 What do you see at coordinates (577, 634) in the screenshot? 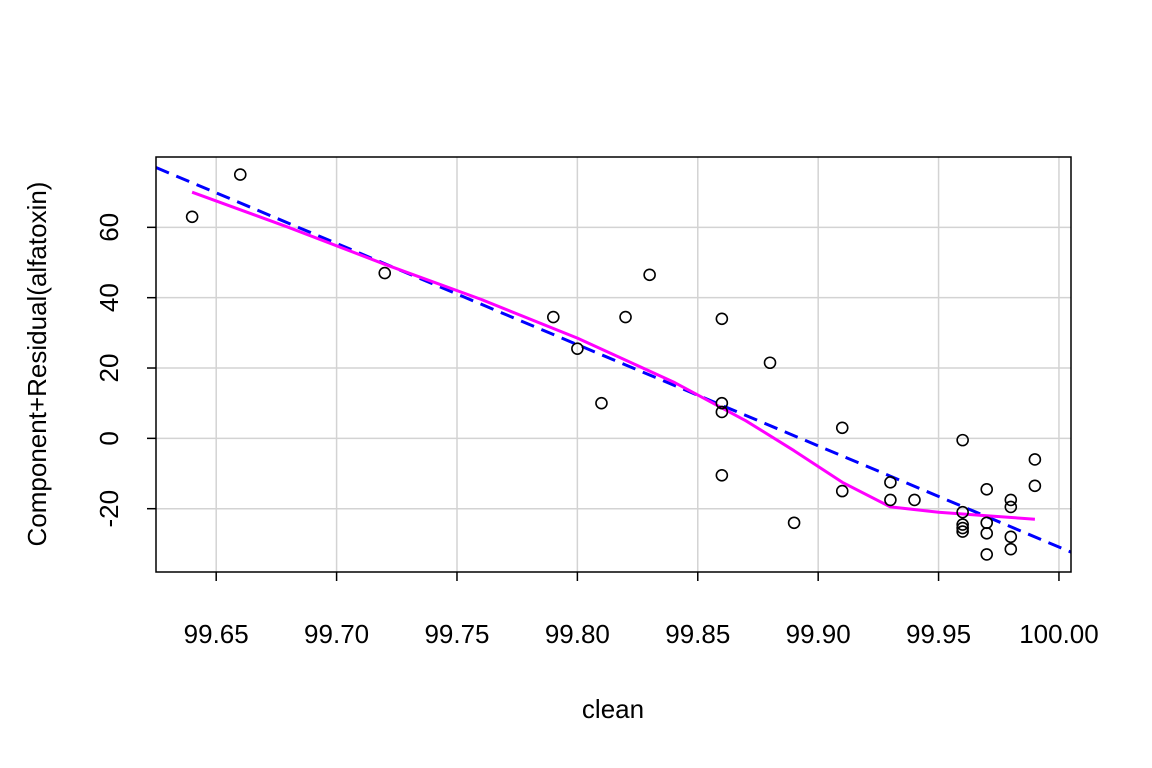
I see `x-tick-label: 99.80` at bounding box center [577, 634].